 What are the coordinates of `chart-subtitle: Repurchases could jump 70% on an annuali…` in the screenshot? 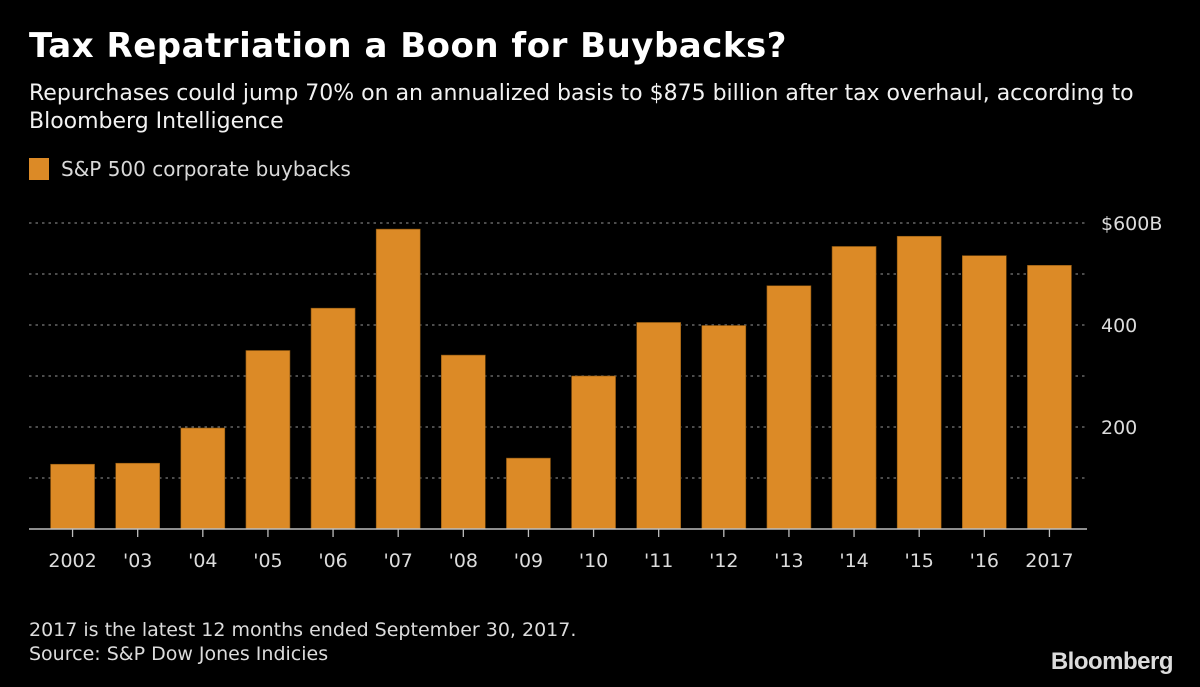 It's located at (581, 107).